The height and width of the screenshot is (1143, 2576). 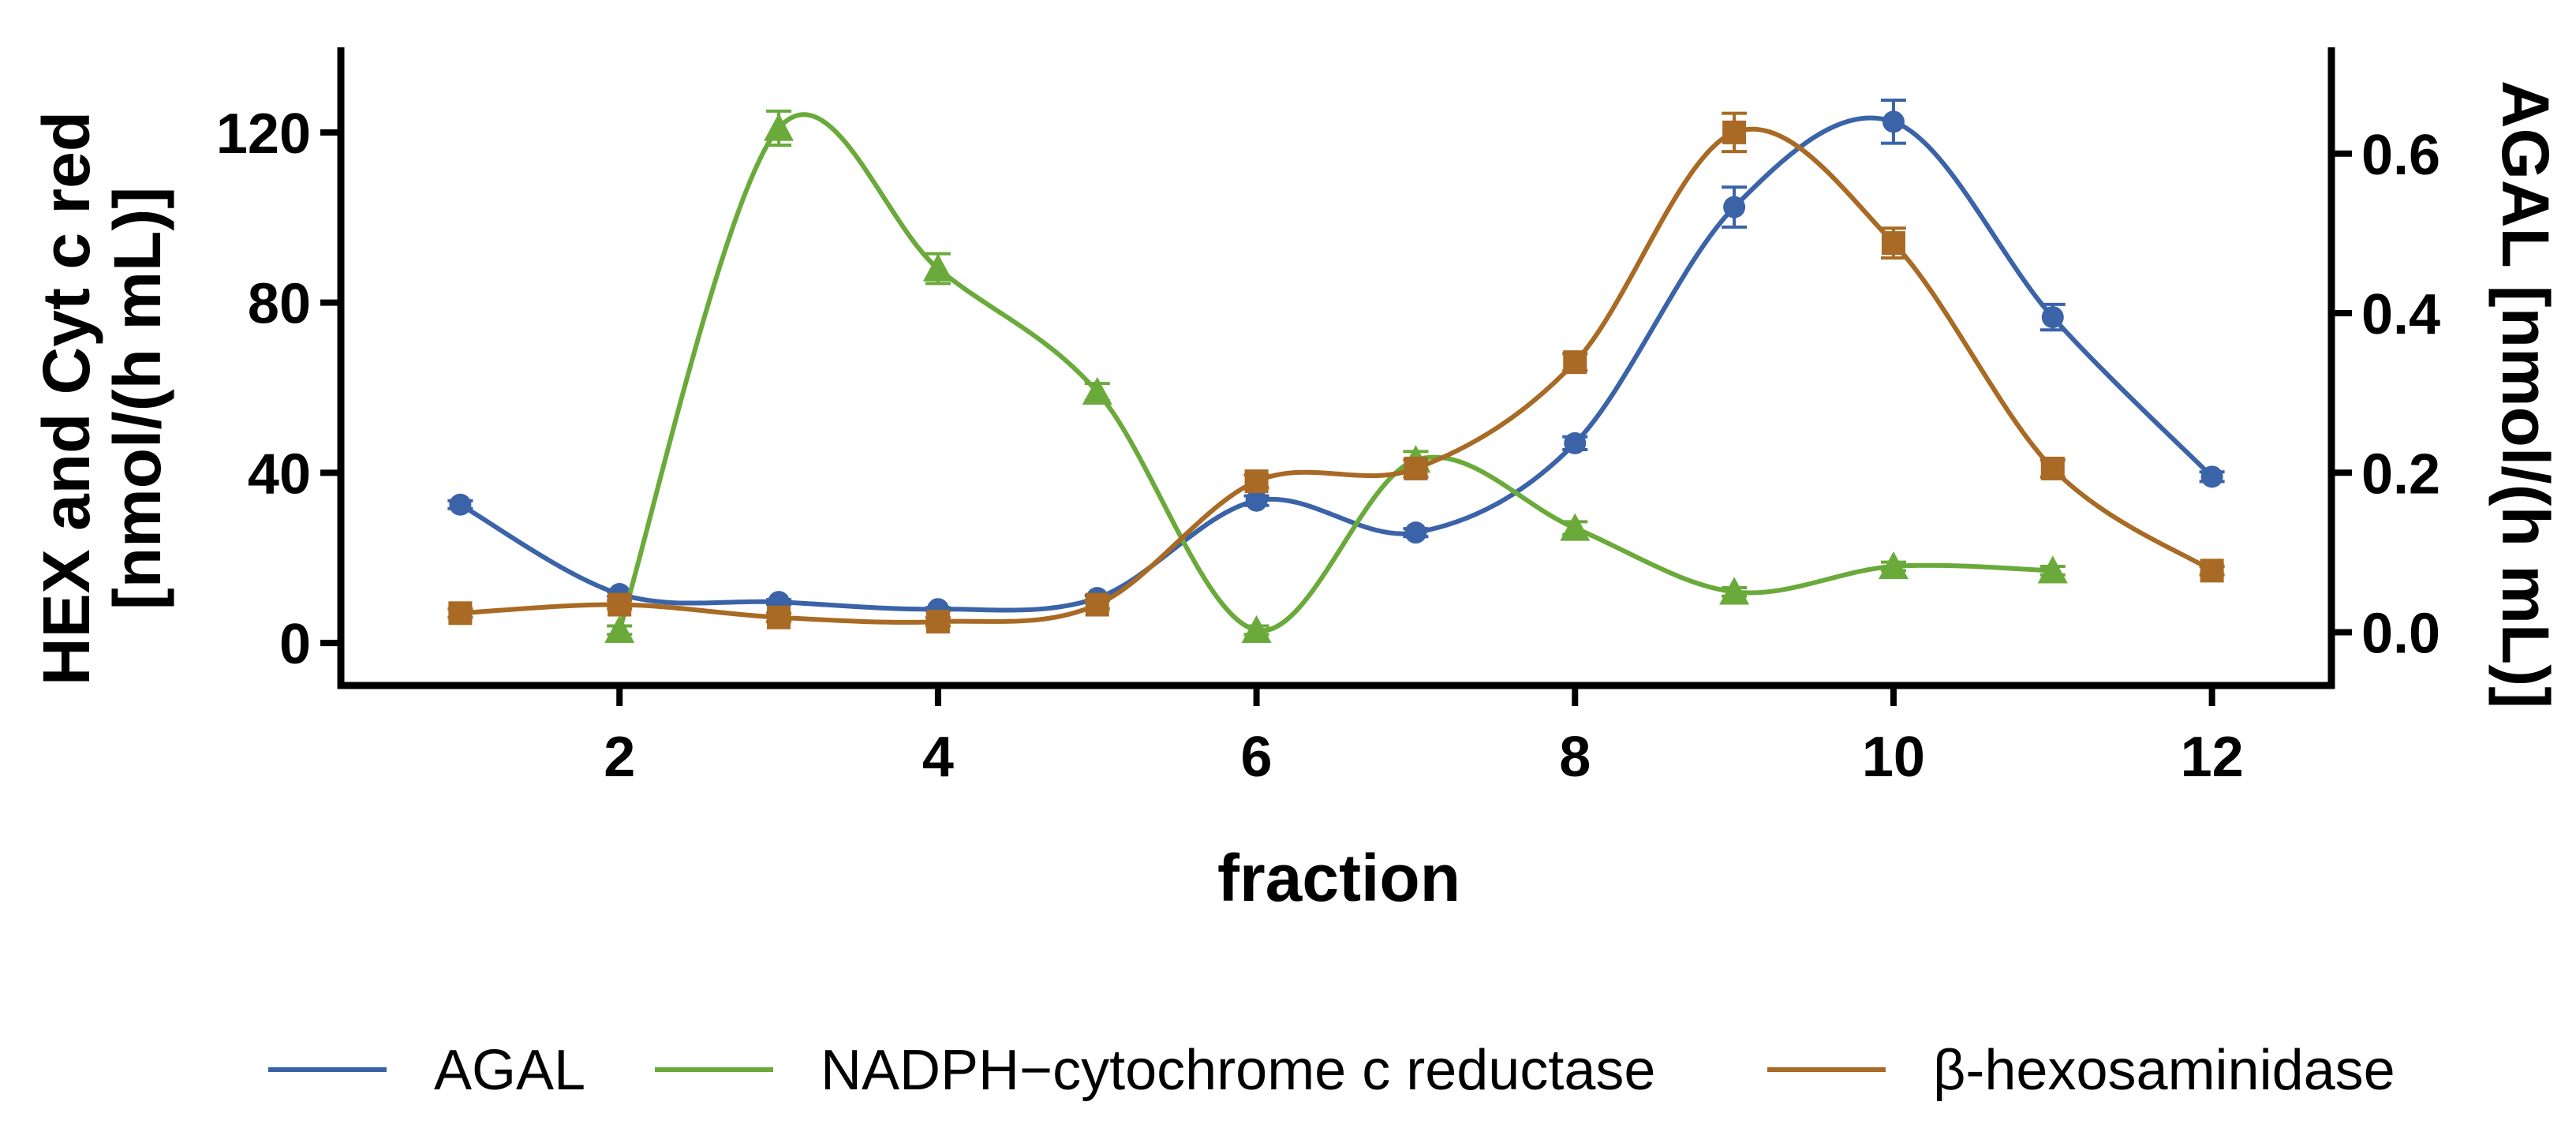 I want to click on legend-item-nadph-cytochrome-c-reductase: NADPH−cytochrome c reductase, so click(x=1155, y=1070).